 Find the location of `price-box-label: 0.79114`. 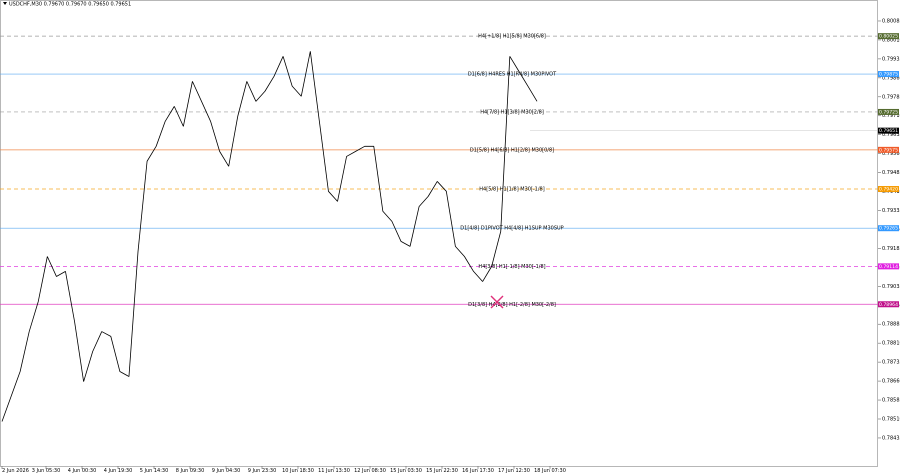

price-box-label: 0.79114 is located at coordinates (888, 267).